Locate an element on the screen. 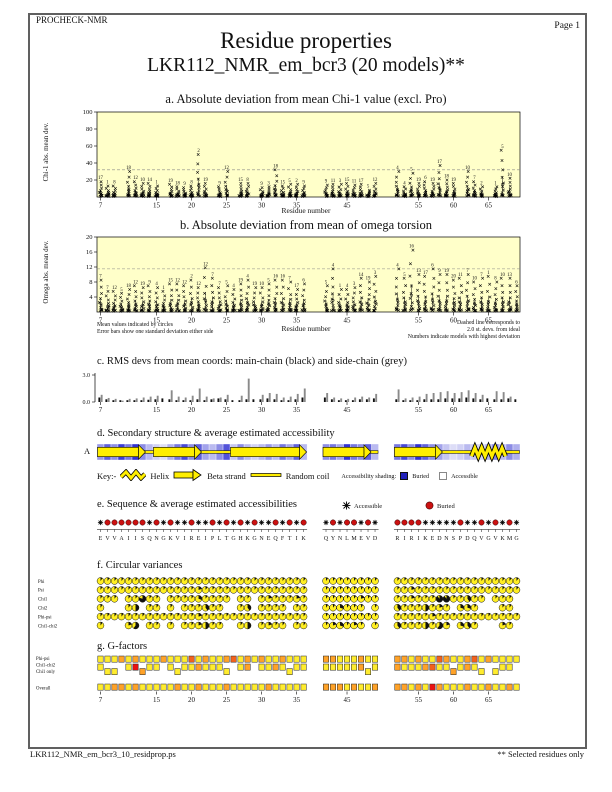 This screenshot has width=612, height=792. svg-text: 10 is located at coordinates (142, 180).